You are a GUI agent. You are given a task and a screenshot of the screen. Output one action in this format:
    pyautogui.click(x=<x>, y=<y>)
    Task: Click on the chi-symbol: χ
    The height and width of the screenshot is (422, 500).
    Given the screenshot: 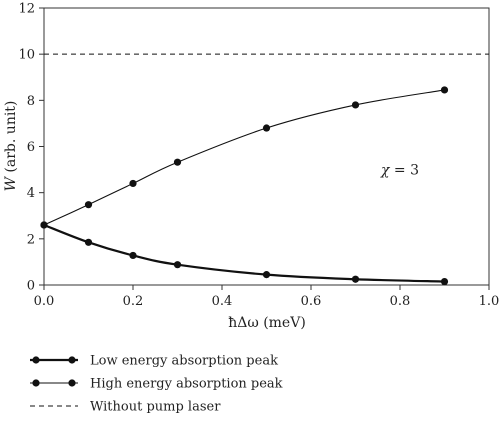 What is the action you would take?
    pyautogui.click(x=385, y=171)
    